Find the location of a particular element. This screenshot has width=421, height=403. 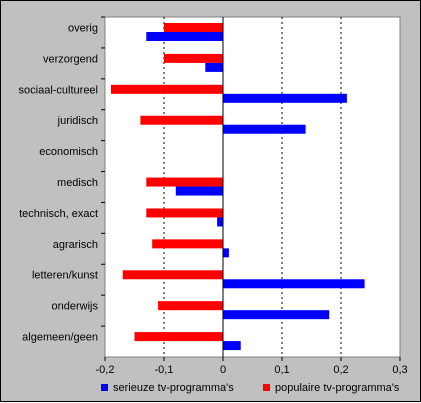

category-label: letteren/kunst is located at coordinates (65, 276).